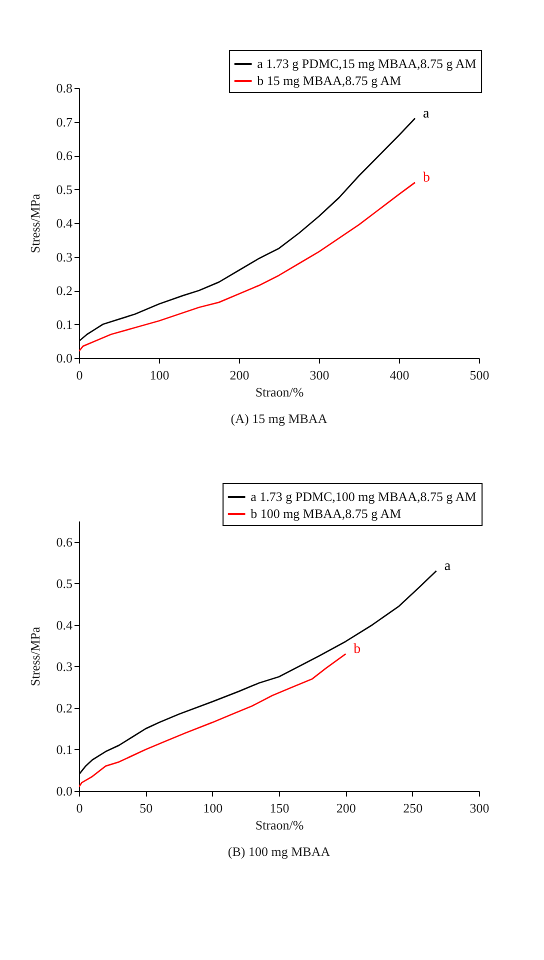 This screenshot has height=960, width=544. Describe the element at coordinates (480, 375) in the screenshot. I see `x-tick-label: 500` at that location.